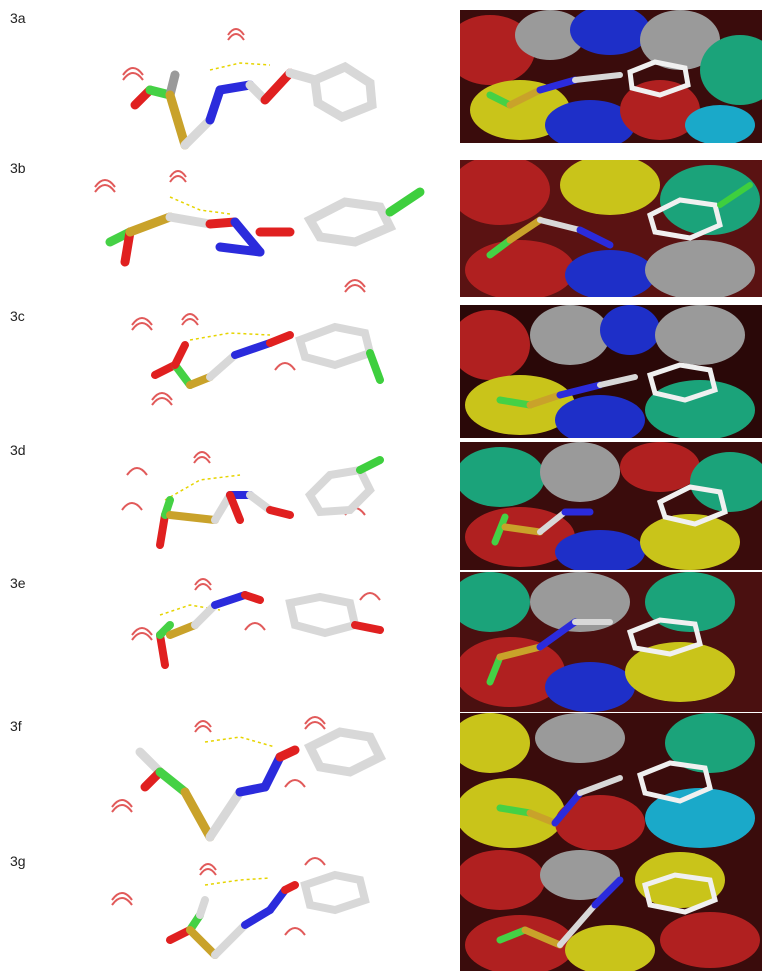  What do you see at coordinates (611, 781) in the screenshot?
I see `surface-render-3f` at bounding box center [611, 781].